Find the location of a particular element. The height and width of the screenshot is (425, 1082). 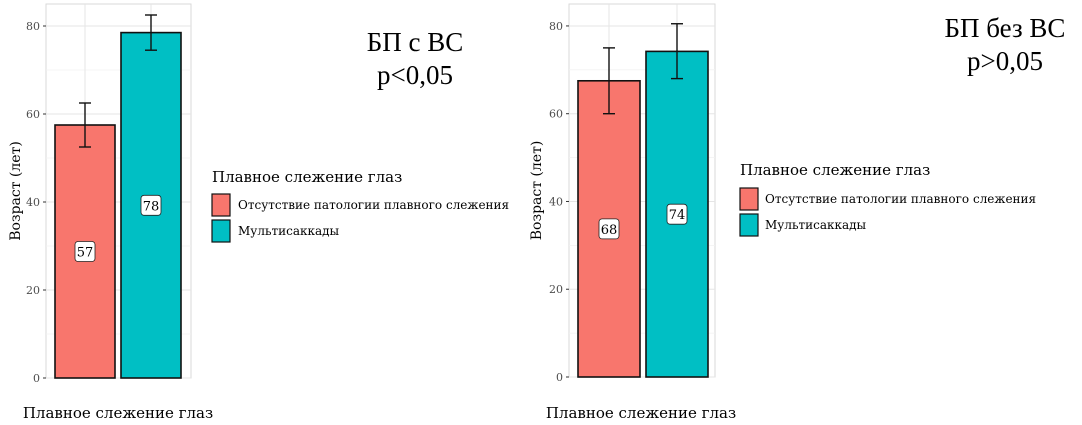

data-label: 78 is located at coordinates (151, 206).